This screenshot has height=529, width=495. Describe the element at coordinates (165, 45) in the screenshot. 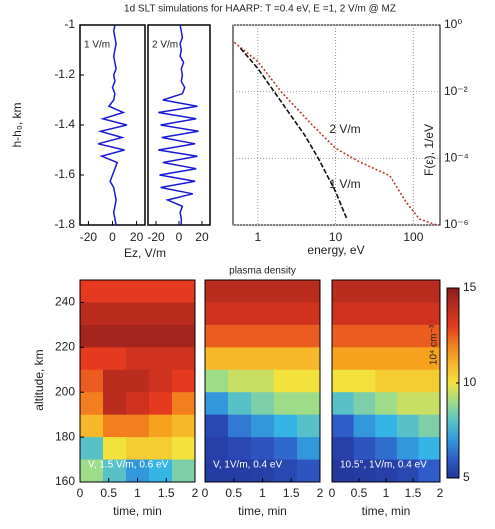

I see `panel-label: 2 V/m` at that location.